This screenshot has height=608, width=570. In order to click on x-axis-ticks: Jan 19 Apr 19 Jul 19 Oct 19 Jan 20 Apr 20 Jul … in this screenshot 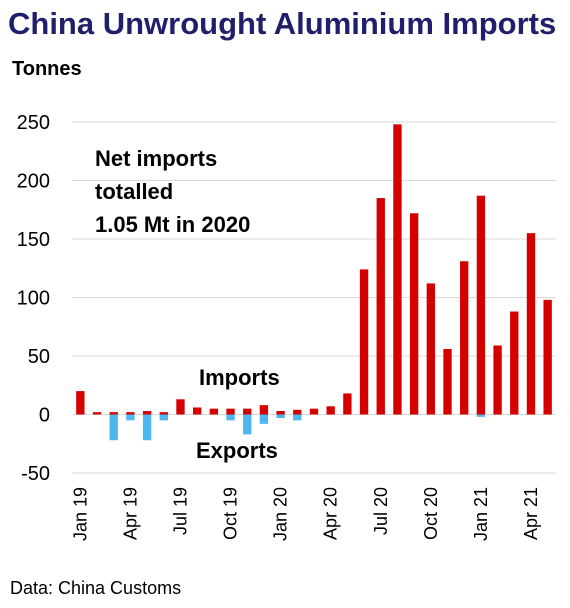, I will do `click(305, 514)`.